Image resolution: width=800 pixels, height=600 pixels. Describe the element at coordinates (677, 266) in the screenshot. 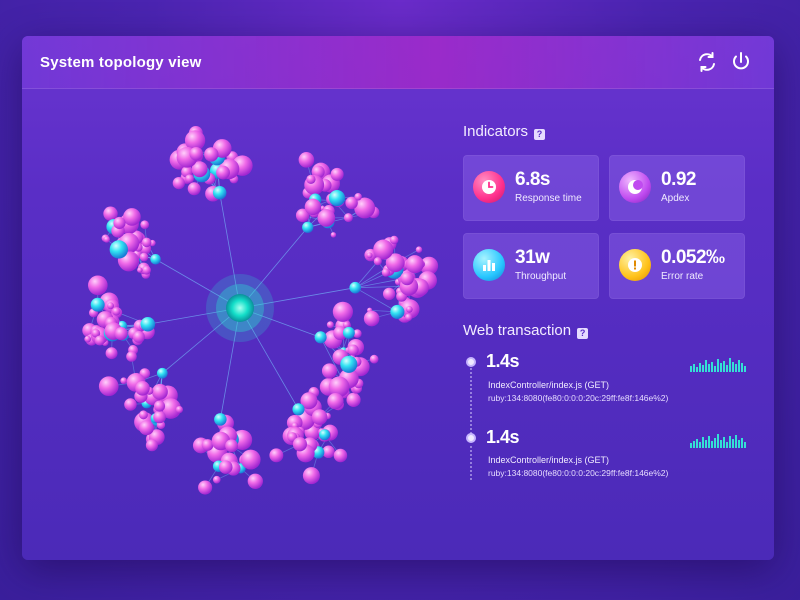

I see `error-rate-card: 0.052‰ Error rate` at that location.